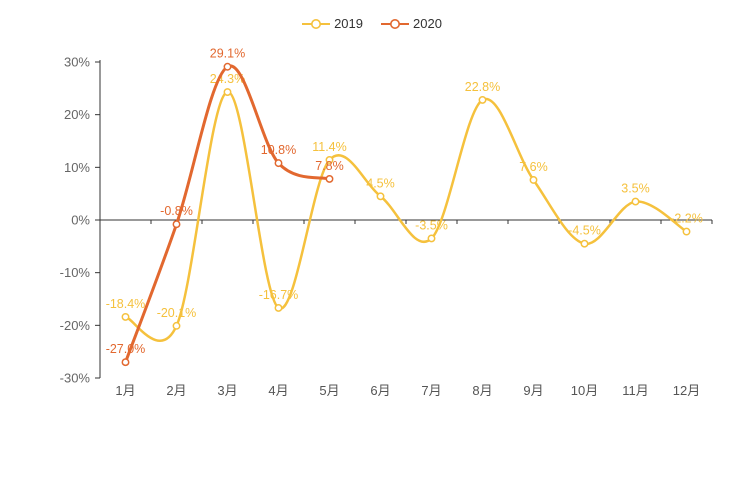 The width and height of the screenshot is (744, 496). What do you see at coordinates (278, 150) in the screenshot?
I see `data-label-2020: 10.8%` at bounding box center [278, 150].